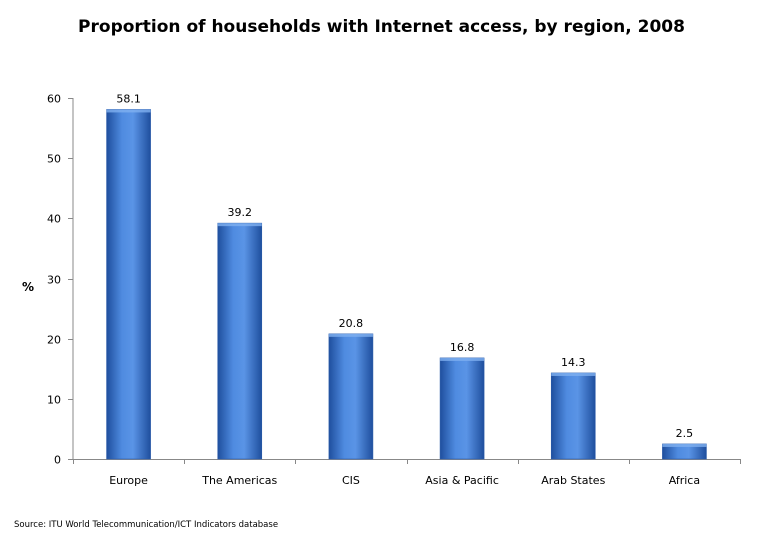  Describe the element at coordinates (351, 480) in the screenshot. I see `x-tick-label: CIS` at that location.